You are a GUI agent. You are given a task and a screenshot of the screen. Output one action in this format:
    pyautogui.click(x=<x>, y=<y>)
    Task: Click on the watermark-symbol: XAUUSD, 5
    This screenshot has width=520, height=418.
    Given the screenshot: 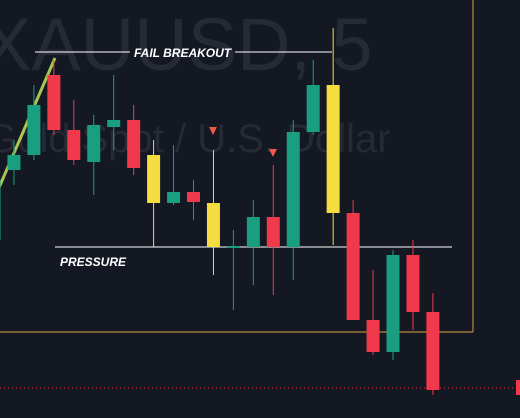 What is the action you would take?
    pyautogui.click(x=186, y=44)
    